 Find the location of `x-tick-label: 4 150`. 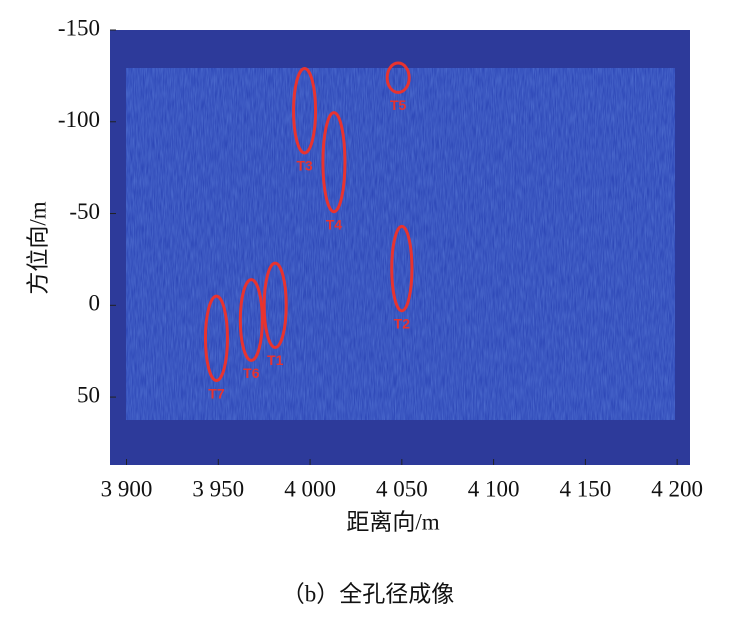

x-tick-label: 4 150 is located at coordinates (586, 488).